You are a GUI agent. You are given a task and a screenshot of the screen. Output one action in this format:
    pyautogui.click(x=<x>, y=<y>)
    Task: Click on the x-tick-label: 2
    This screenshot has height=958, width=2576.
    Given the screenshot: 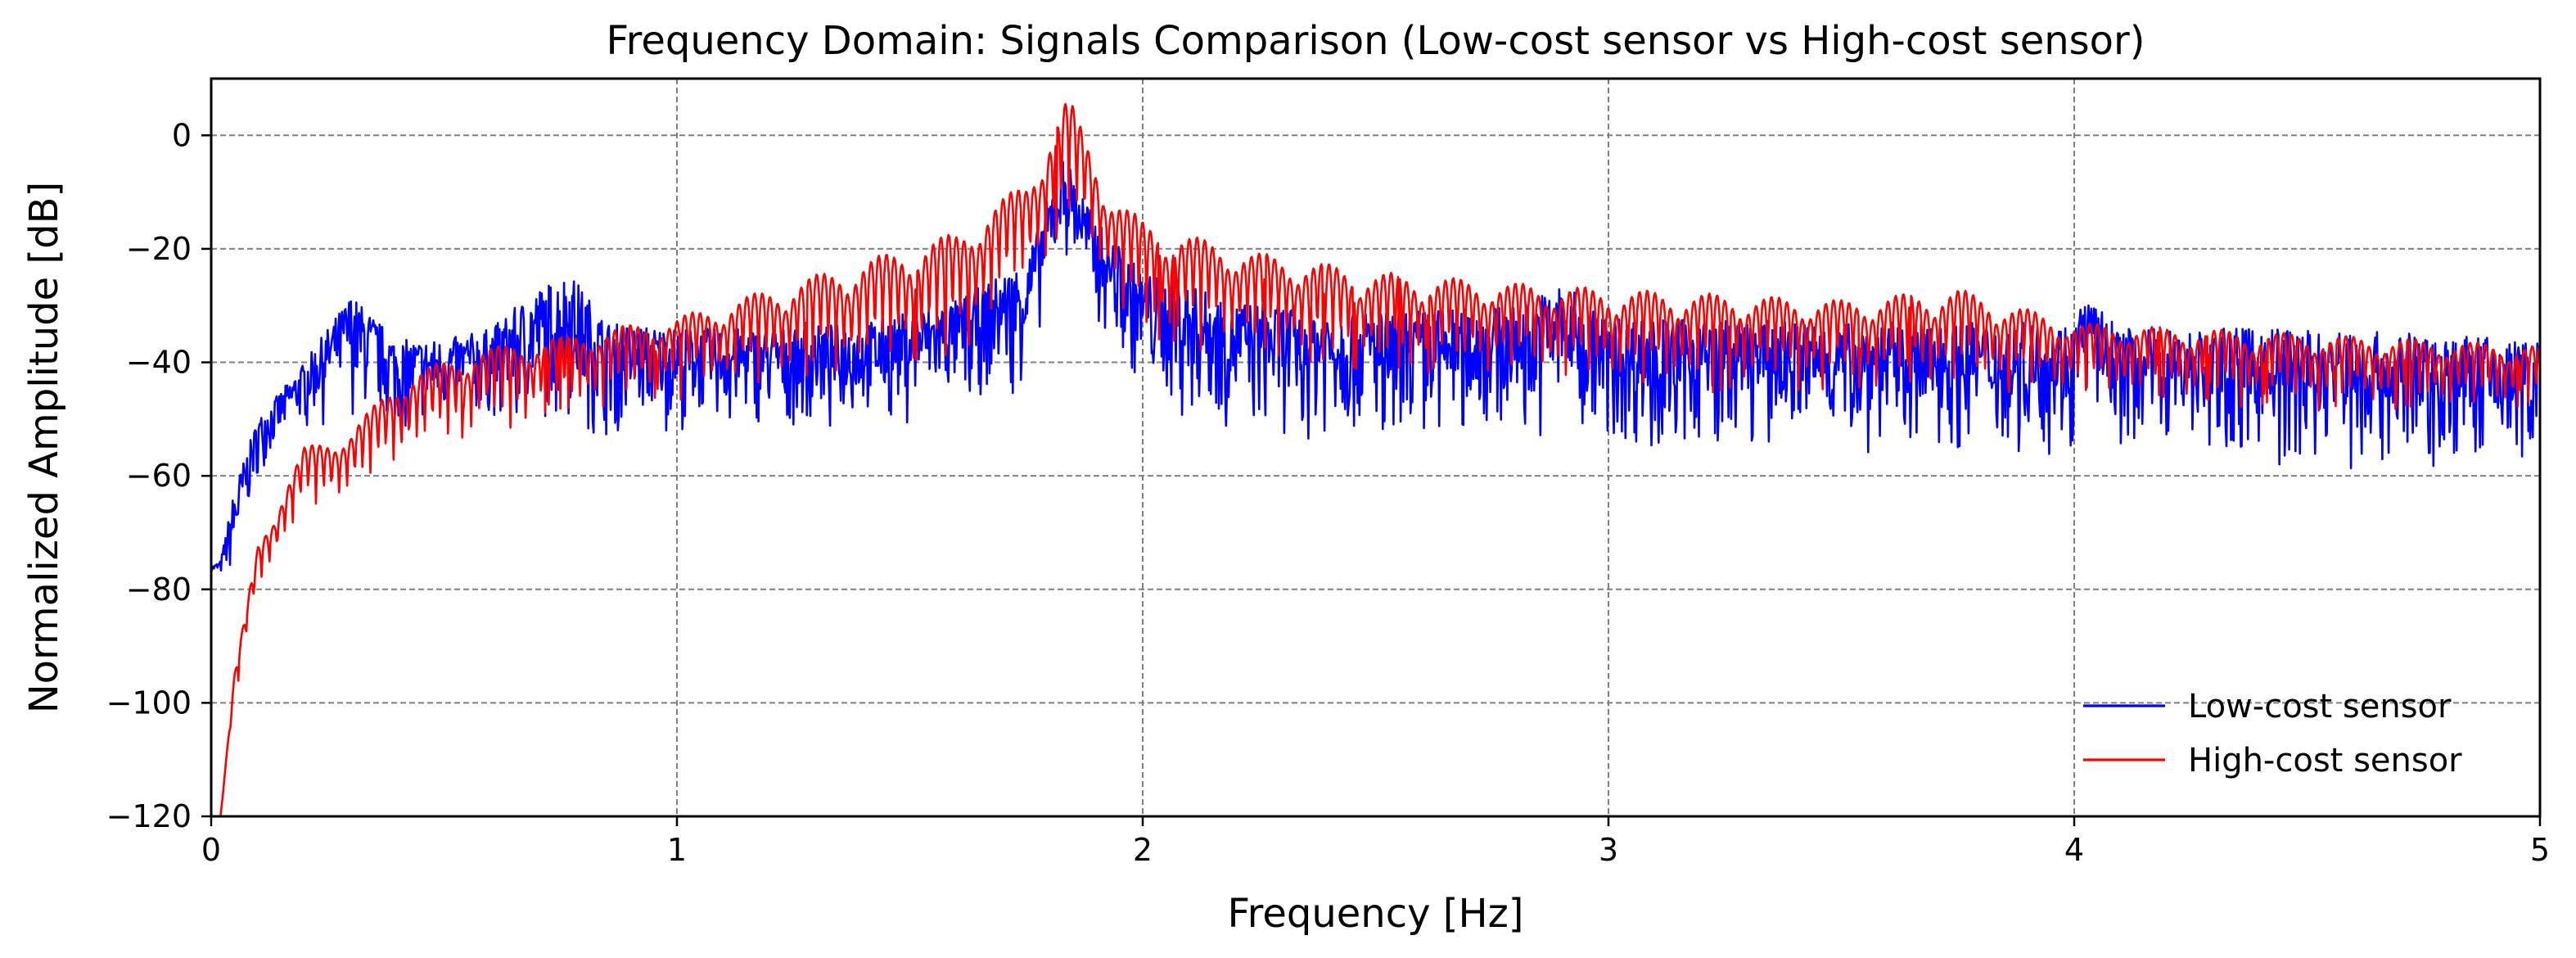 What is the action you would take?
    pyautogui.click(x=1143, y=850)
    